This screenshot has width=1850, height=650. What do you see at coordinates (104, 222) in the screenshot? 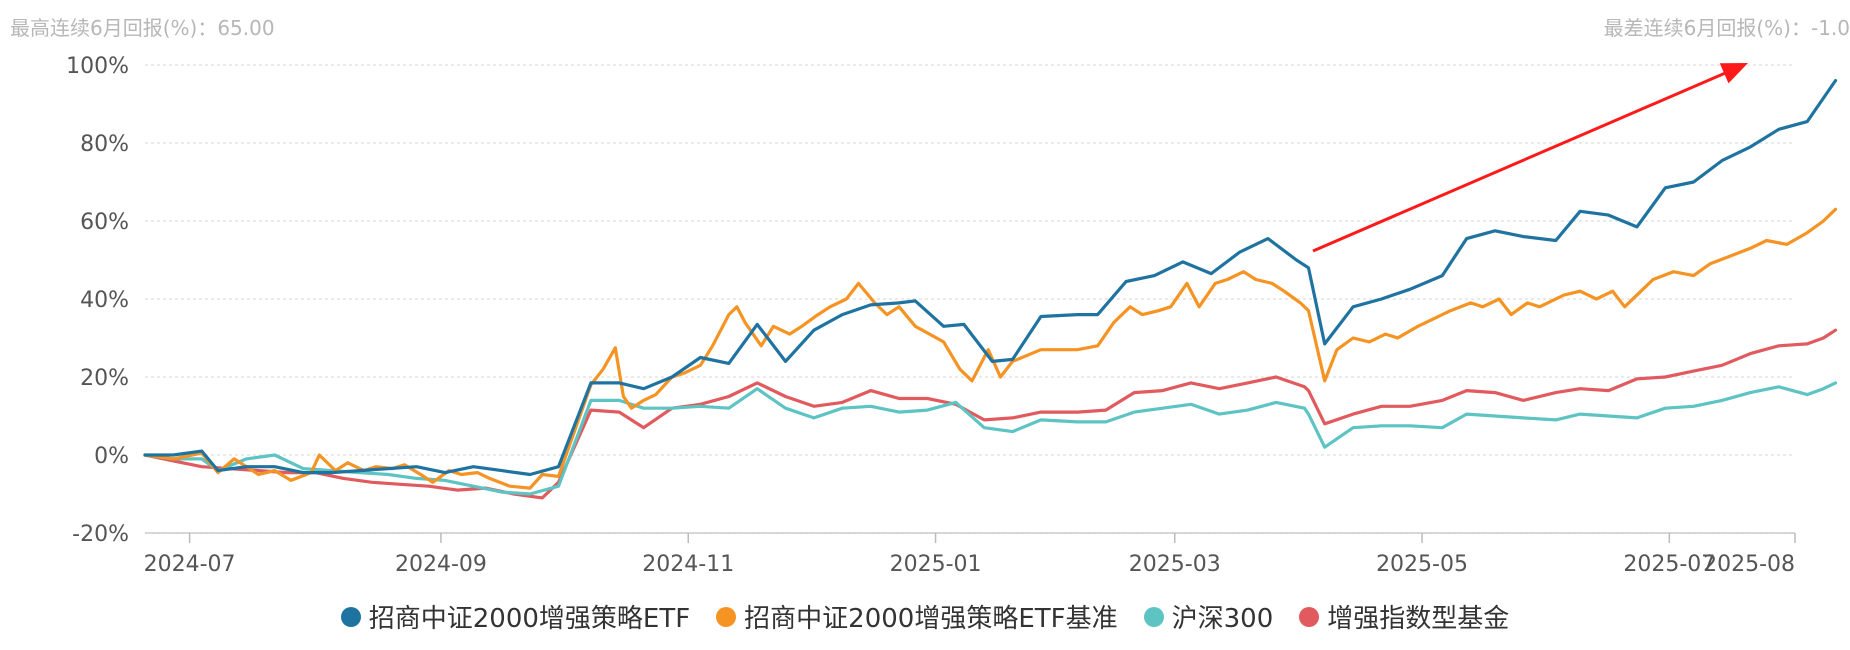
I see `y-tick-label: 60%` at bounding box center [104, 222].